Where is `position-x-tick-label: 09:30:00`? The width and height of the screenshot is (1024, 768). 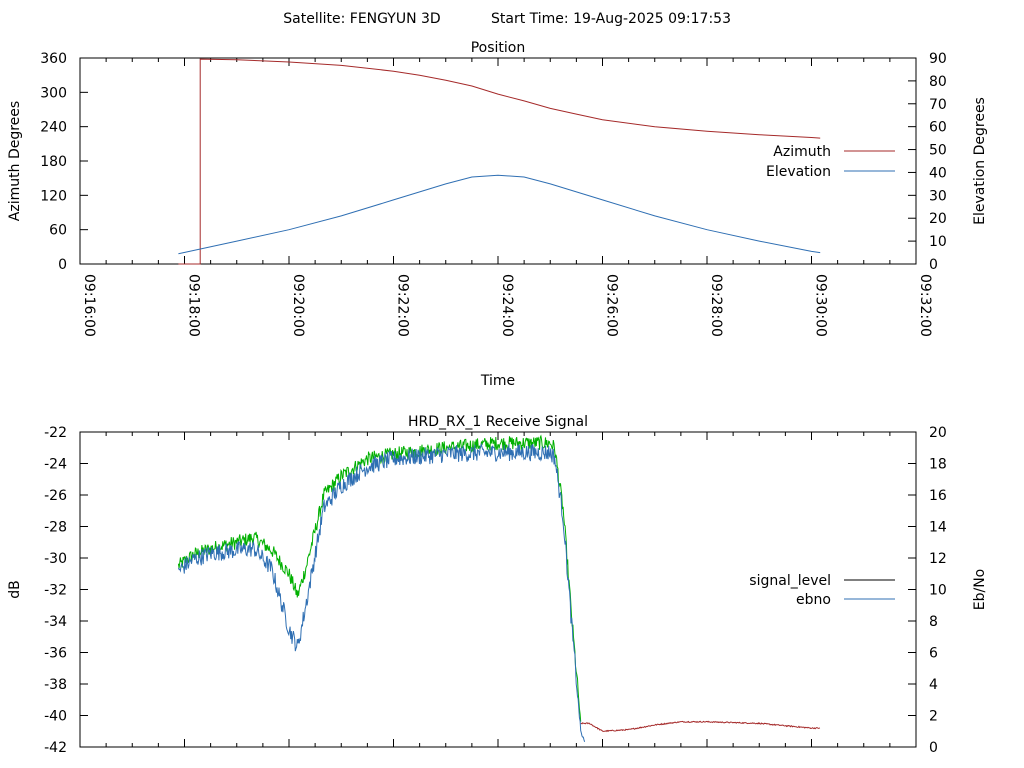
position-x-tick-label: 09:30:00 is located at coordinates (821, 305).